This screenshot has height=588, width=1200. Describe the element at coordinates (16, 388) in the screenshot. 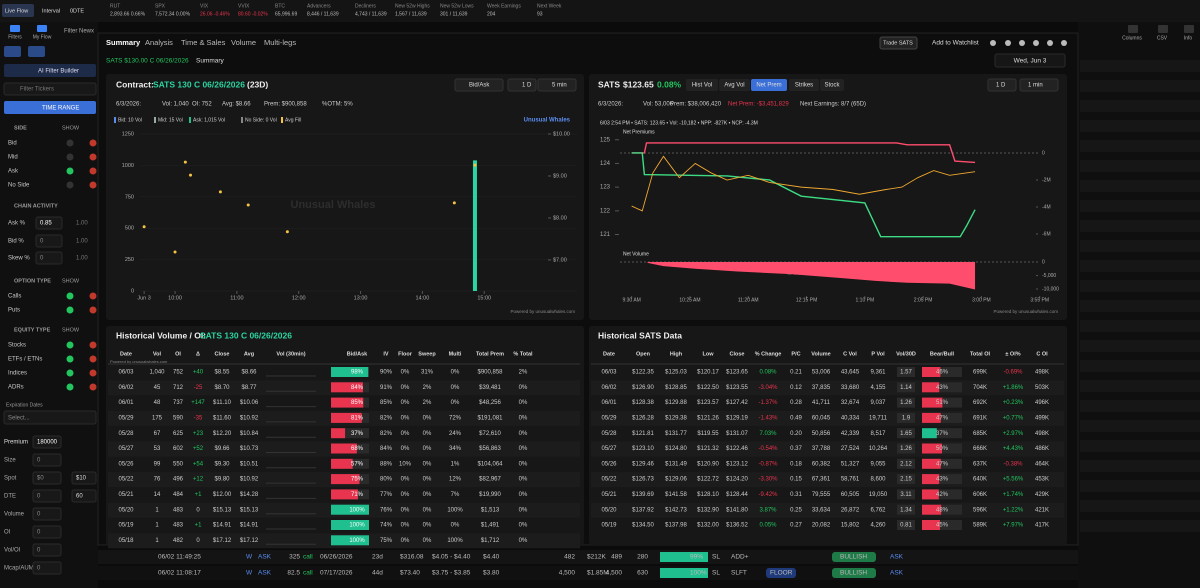

I see `filter-item: ADRs` at that location.